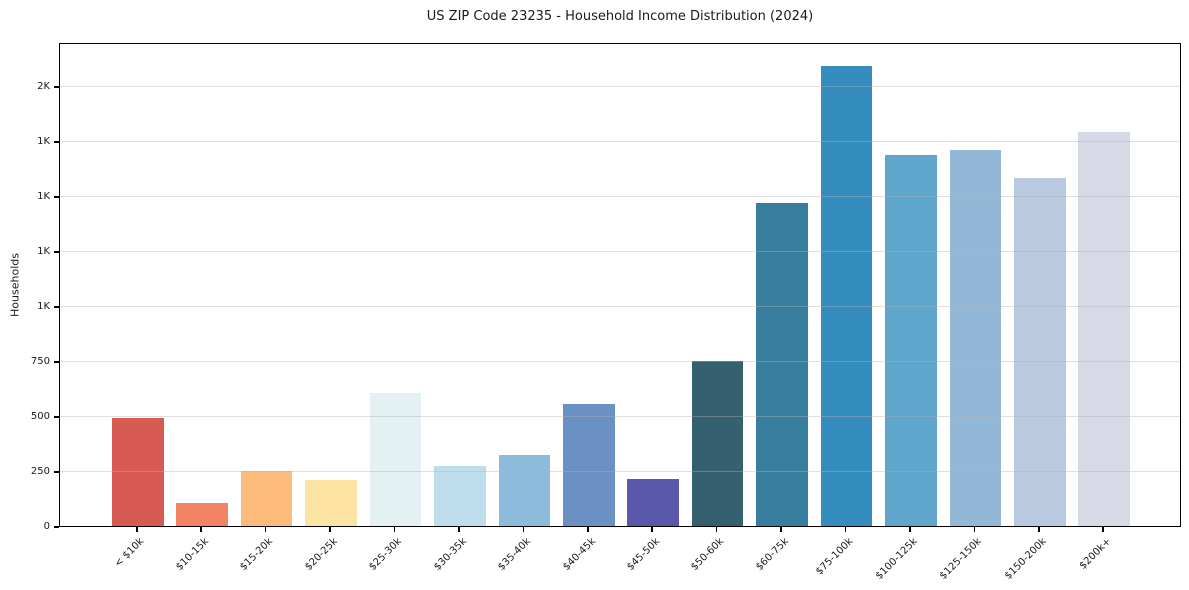 This screenshot has height=590, width=1189. I want to click on x-tick-mark-$50-60k, so click(716, 529).